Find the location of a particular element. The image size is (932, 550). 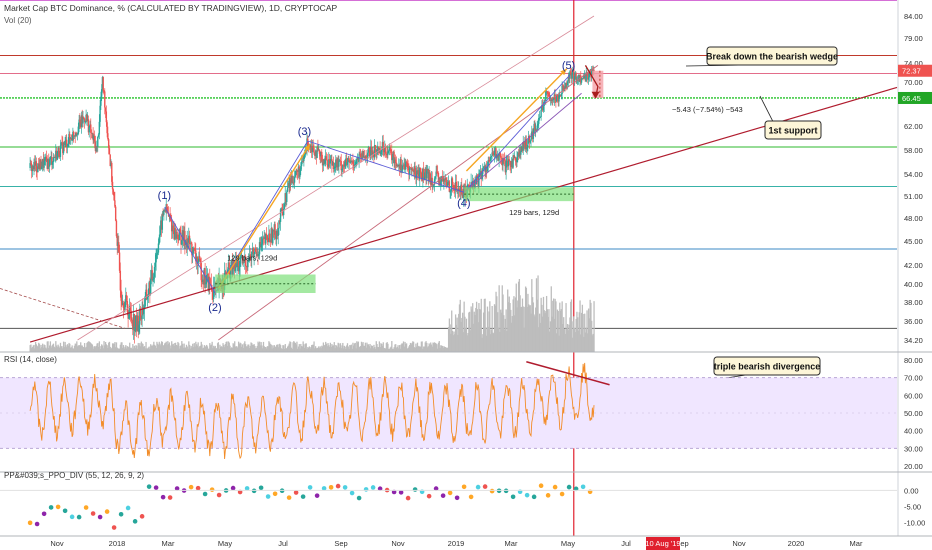

time-tick: Mar is located at coordinates (511, 543).